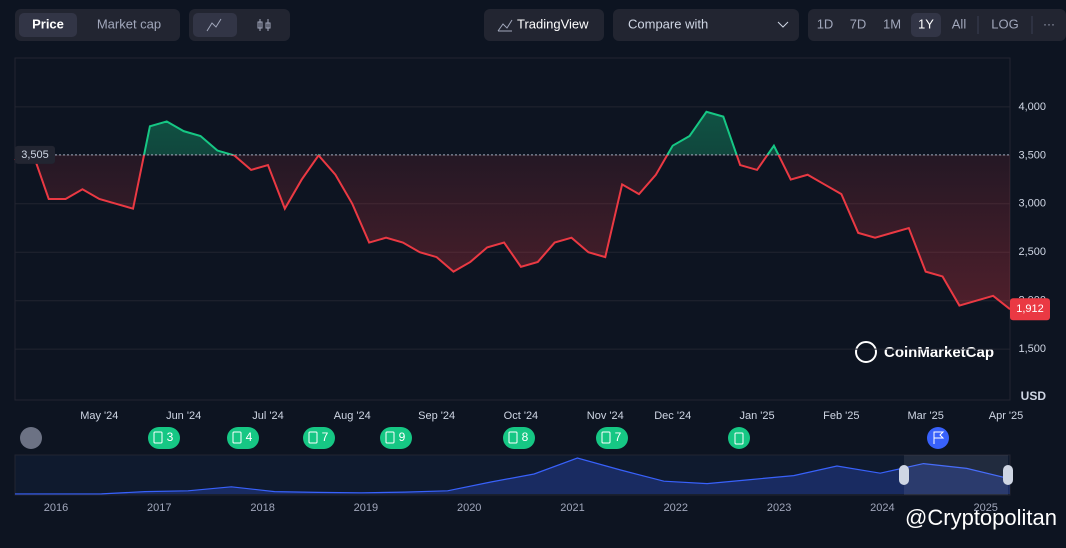 The height and width of the screenshot is (548, 1066). I want to click on compare-dropdown, so click(706, 25).